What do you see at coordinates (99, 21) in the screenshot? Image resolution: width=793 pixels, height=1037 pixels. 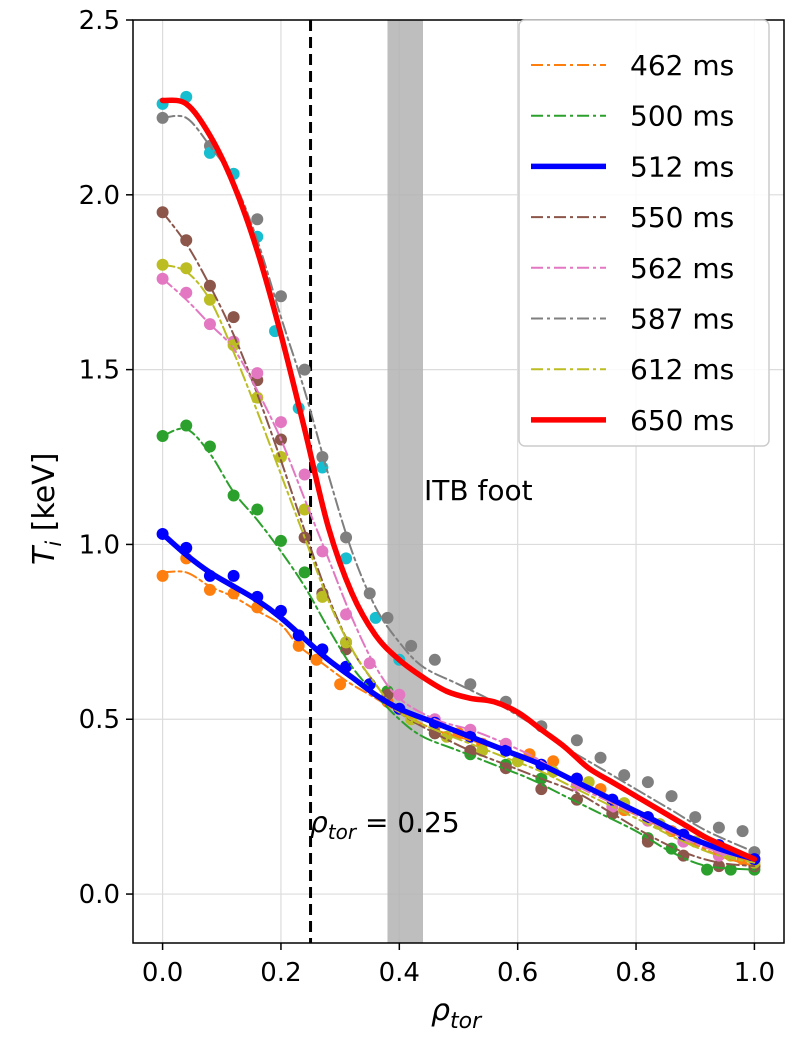 I see `y-tick-label: 2.5` at bounding box center [99, 21].